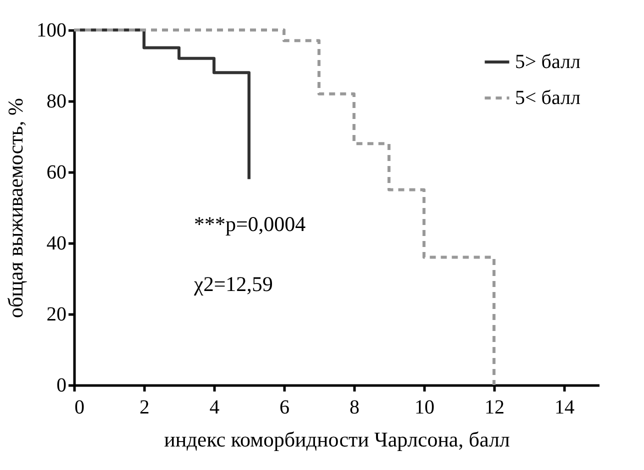 Image resolution: width=644 pixels, height=470 pixels. Describe the element at coordinates (355, 407) in the screenshot. I see `x-tick-label: 8` at that location.